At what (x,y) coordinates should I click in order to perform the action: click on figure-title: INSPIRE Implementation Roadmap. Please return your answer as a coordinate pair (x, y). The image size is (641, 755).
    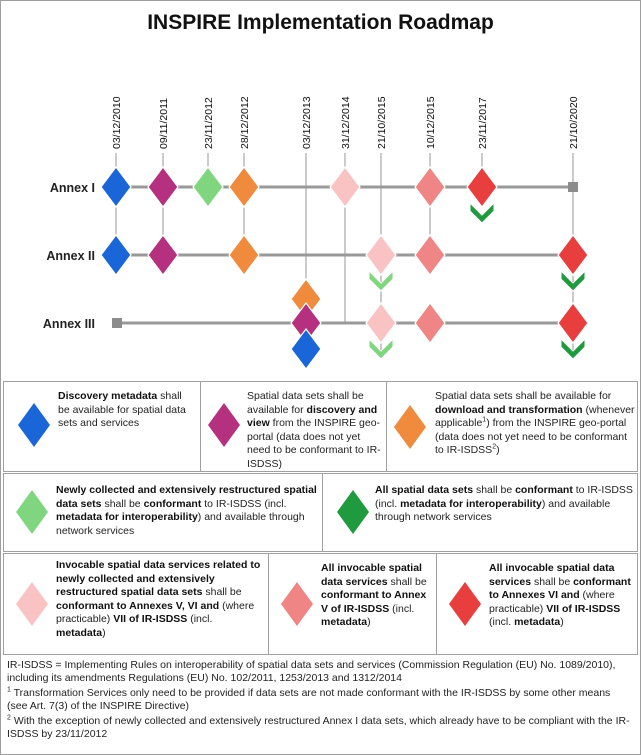
    Looking at the image, I should click on (320, 22).